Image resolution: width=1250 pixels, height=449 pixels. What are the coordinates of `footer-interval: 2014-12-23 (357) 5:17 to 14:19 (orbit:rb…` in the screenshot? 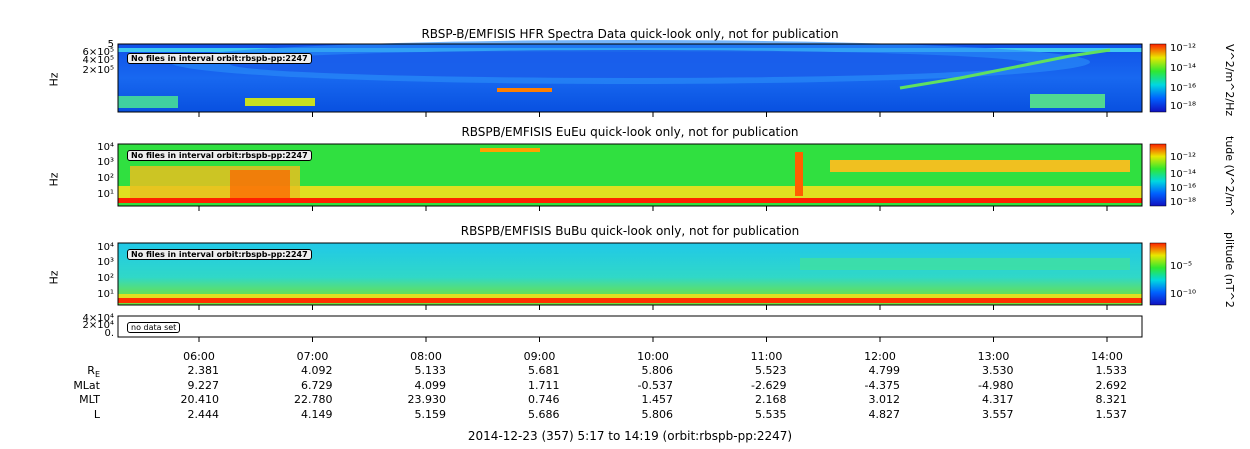 It's located at (630, 436).